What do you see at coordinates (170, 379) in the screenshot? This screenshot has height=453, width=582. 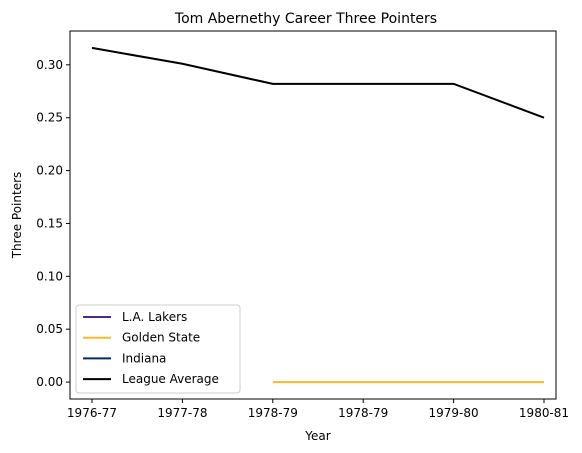 I see `legend-label: League Average` at bounding box center [170, 379].